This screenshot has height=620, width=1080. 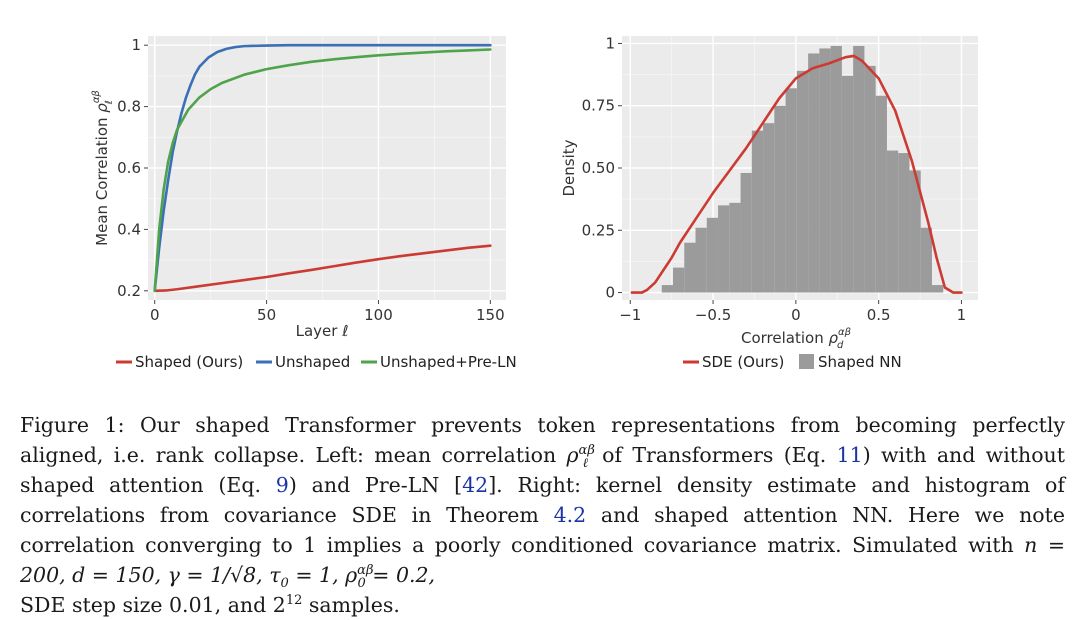 What do you see at coordinates (792, 362) in the screenshot?
I see `right-legend: SDE (Ours) Shaped NN` at bounding box center [792, 362].